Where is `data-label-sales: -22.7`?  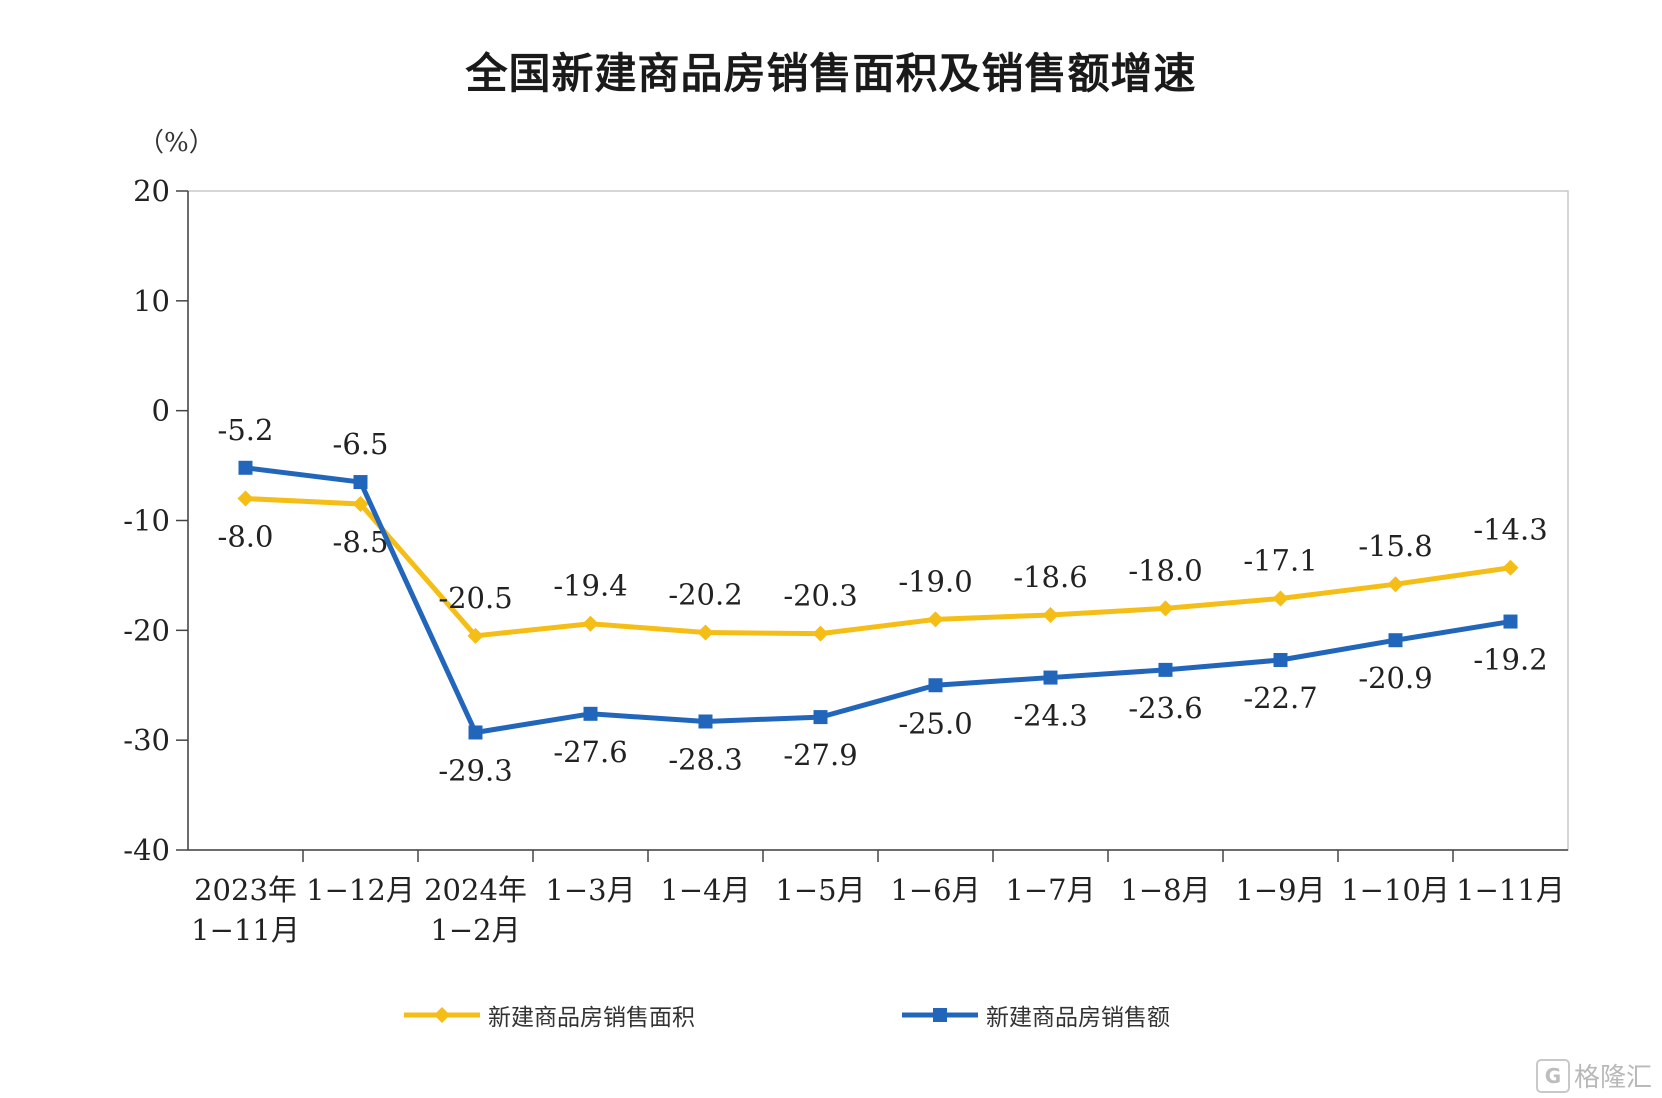 data-label-sales: -22.7 is located at coordinates (1280, 698).